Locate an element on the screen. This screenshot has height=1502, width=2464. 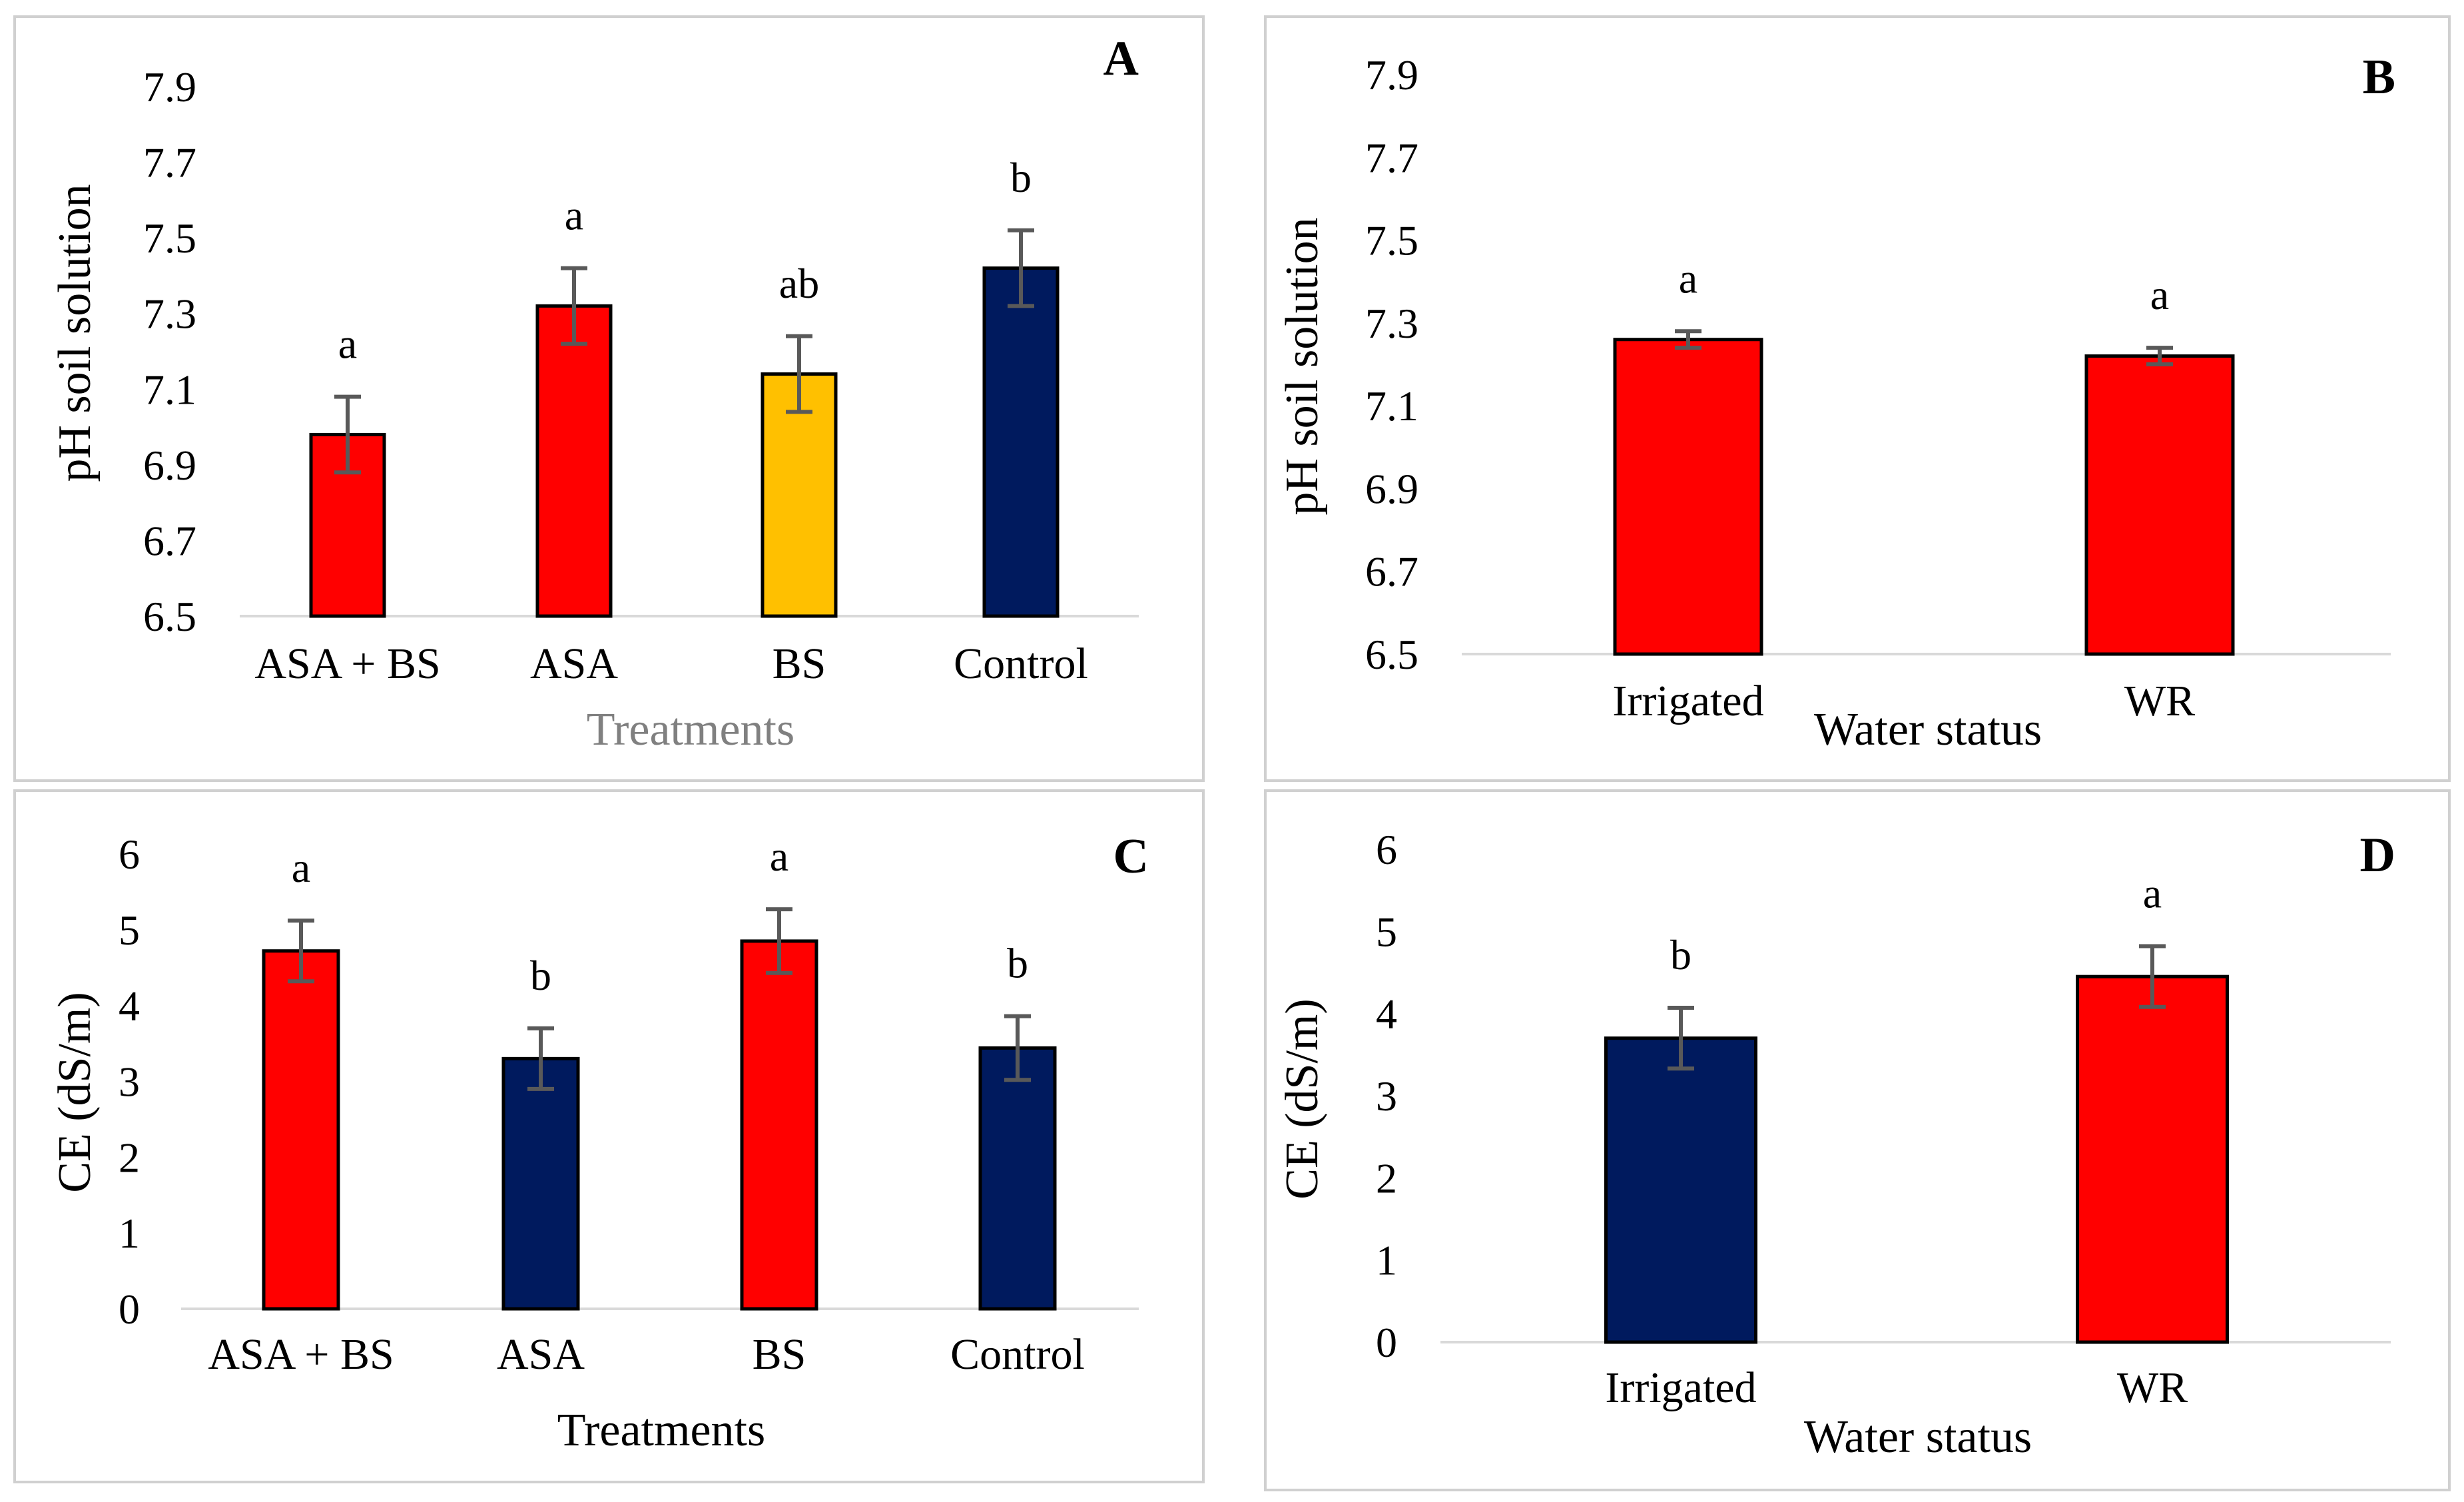
bar-asa-bs is located at coordinates (301, 1130).